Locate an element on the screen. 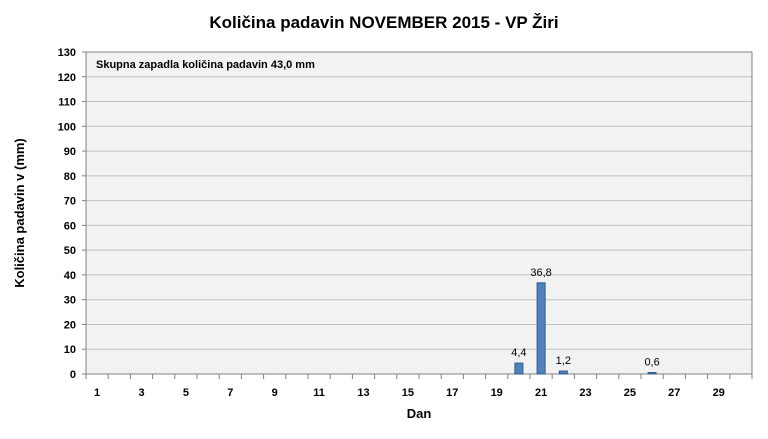 The image size is (768, 439). x-tick-label: 25 is located at coordinates (630, 393).